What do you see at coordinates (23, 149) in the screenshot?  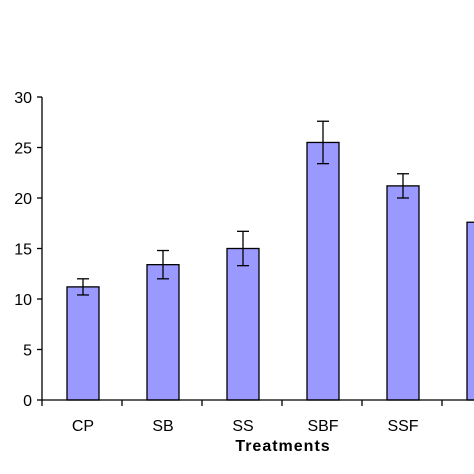 I see `y-tick-label: 25` at bounding box center [23, 149].